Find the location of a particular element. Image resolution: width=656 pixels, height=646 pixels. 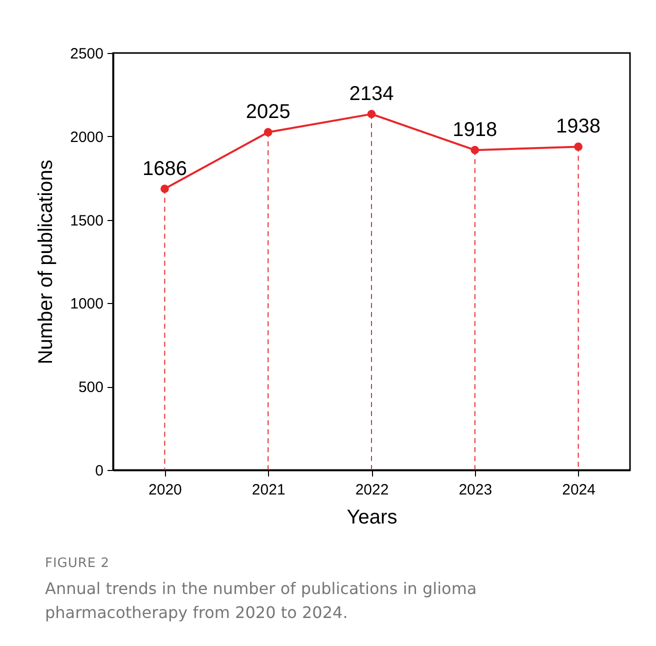

x-tick-label: 2022 is located at coordinates (372, 490).